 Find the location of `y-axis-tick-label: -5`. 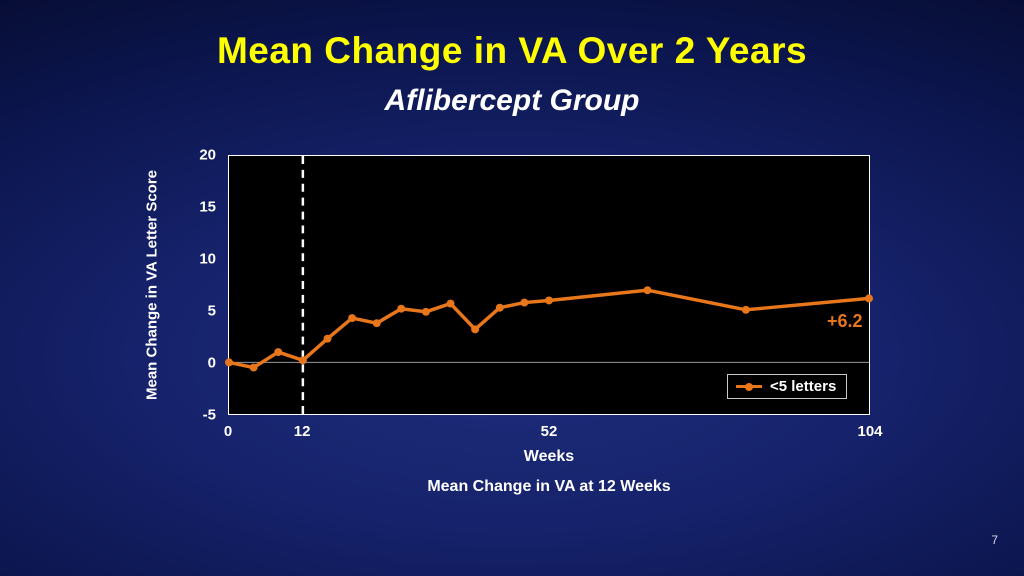

y-axis-tick-label: -5 is located at coordinates (209, 415).